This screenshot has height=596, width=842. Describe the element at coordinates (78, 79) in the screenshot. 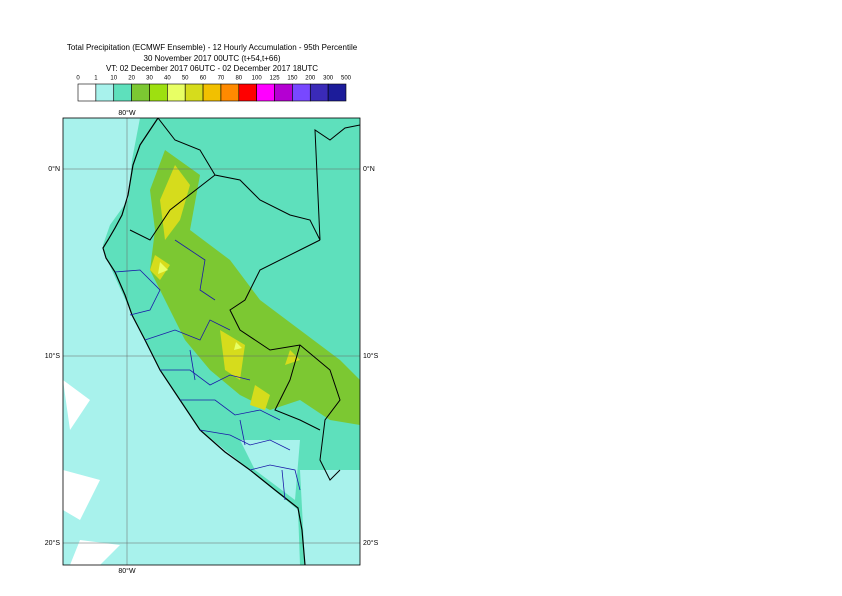

I see `legend-label: 0` at that location.